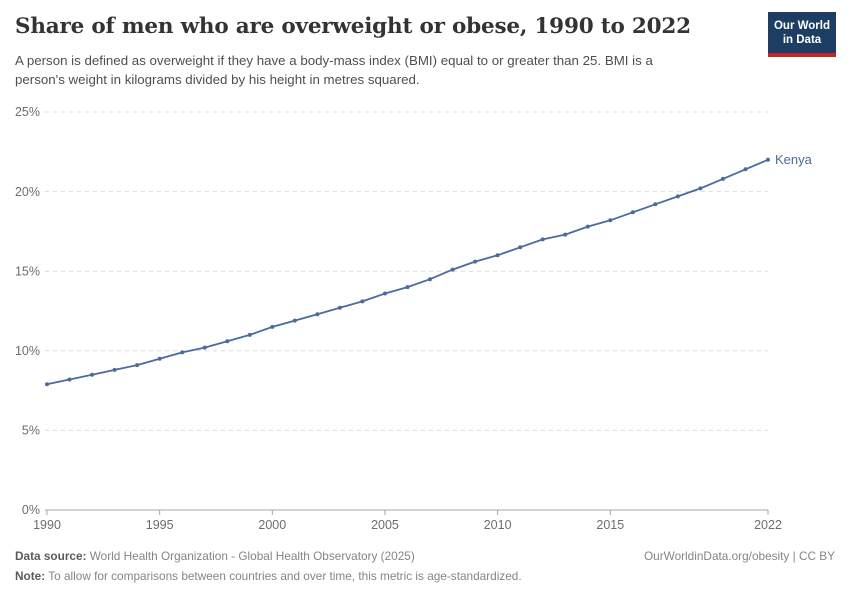 This screenshot has height=600, width=850. I want to click on data-source-label: Data source:, so click(51, 556).